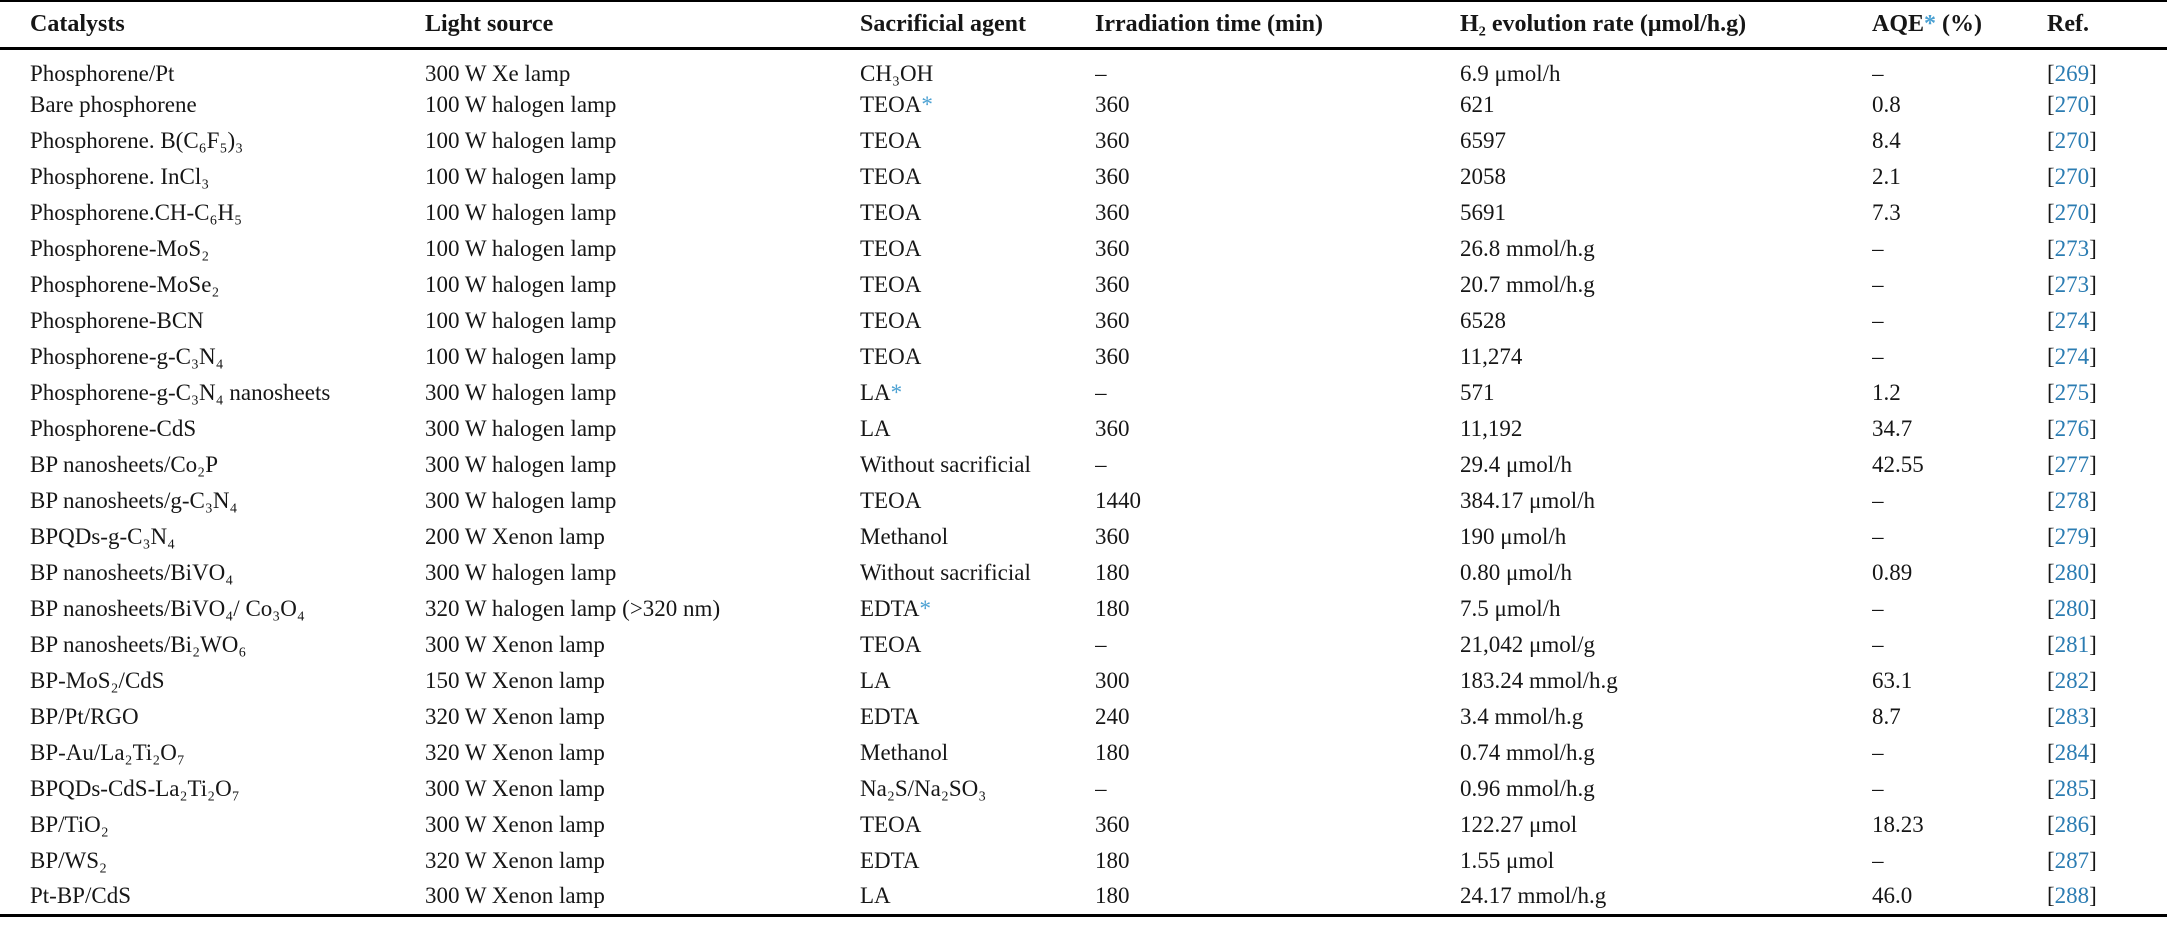 The width and height of the screenshot is (2167, 934). Describe the element at coordinates (1477, 104) in the screenshot. I see `cell-rate: 621` at that location.